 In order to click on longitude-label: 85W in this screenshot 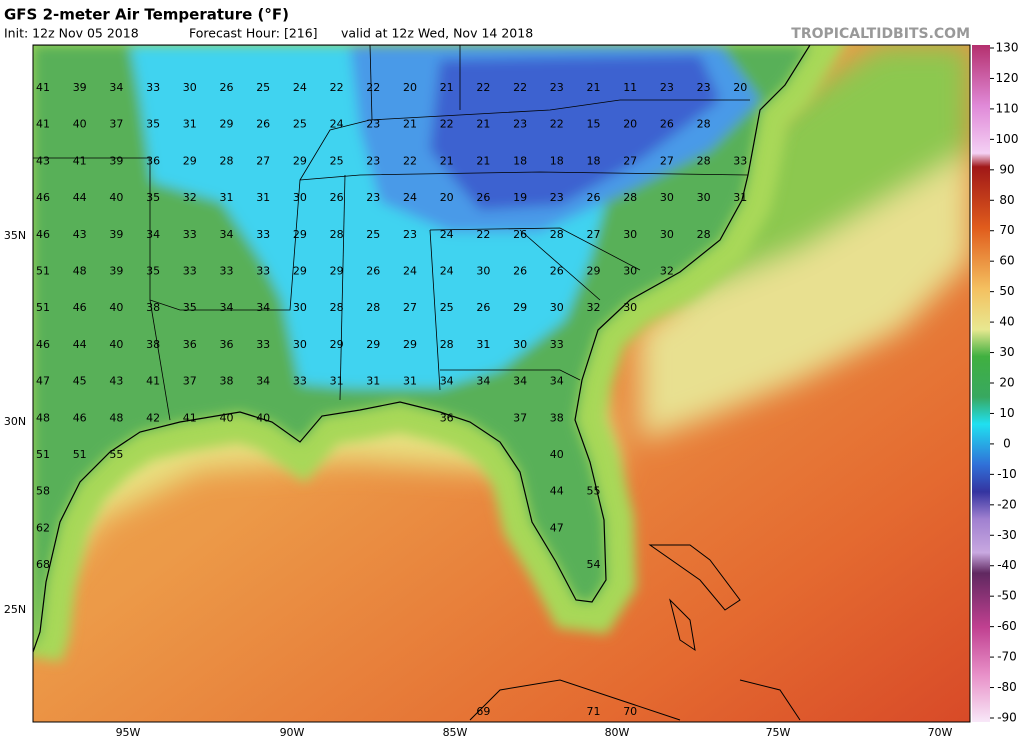, I will do `click(455, 732)`.